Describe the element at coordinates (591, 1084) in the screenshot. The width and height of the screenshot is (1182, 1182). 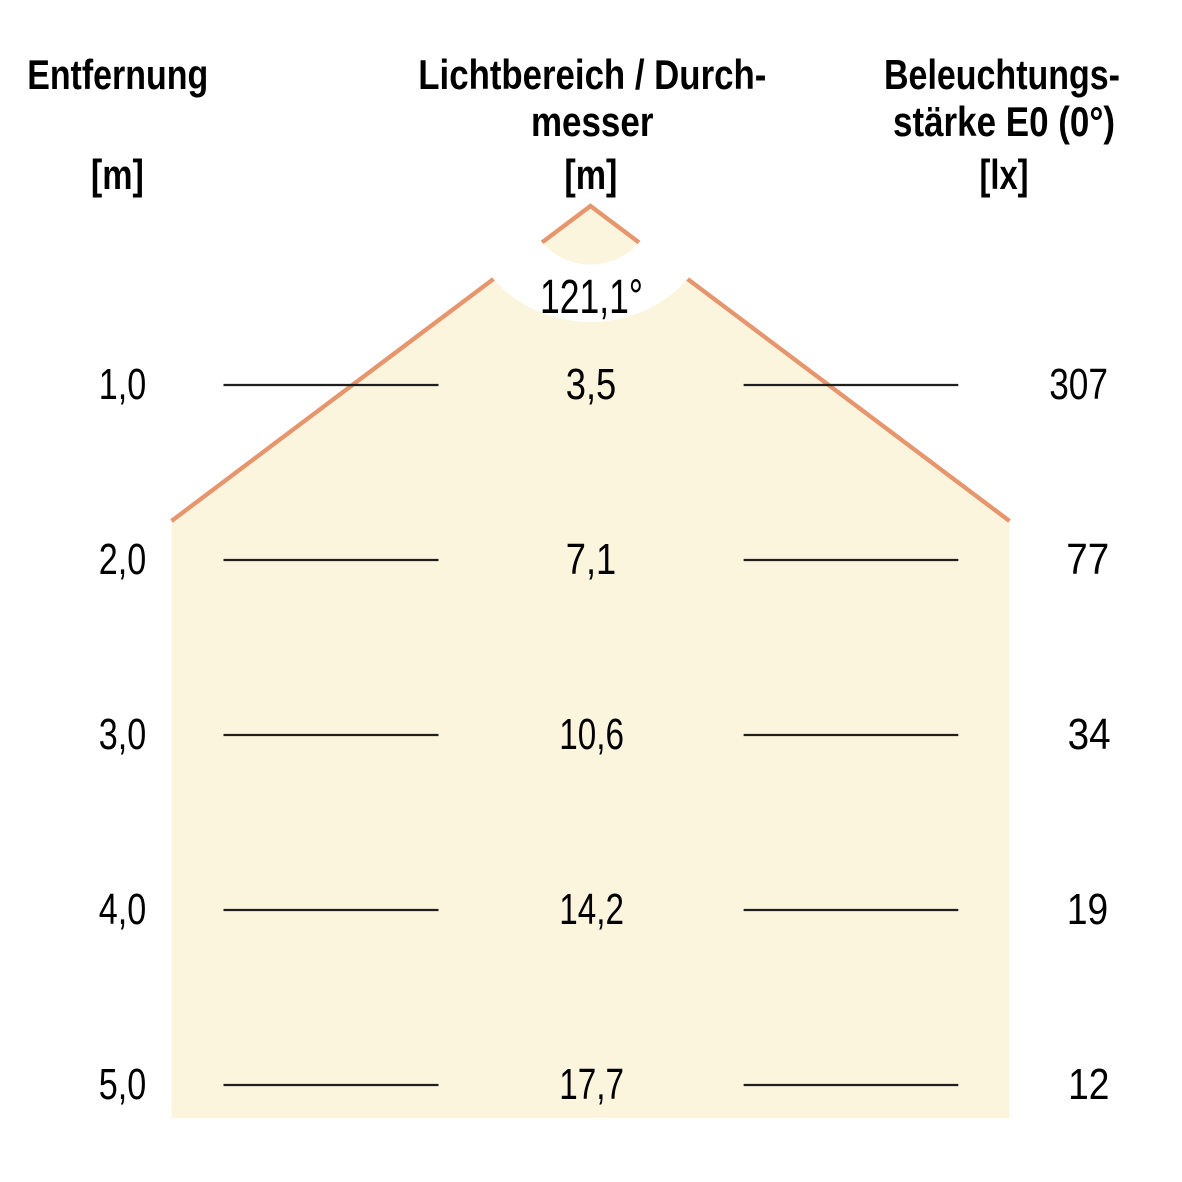
I see `svg-text: 17,7` at that location.